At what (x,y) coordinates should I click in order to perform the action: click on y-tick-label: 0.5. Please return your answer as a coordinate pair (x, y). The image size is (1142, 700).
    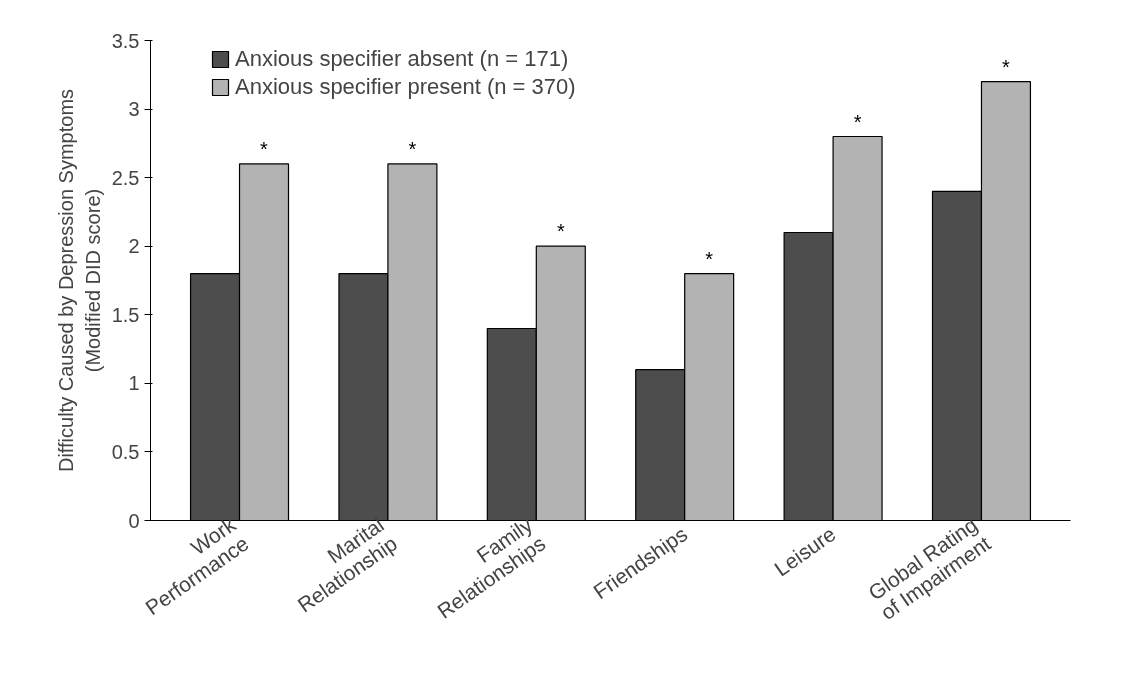
    Looking at the image, I should click on (125, 451).